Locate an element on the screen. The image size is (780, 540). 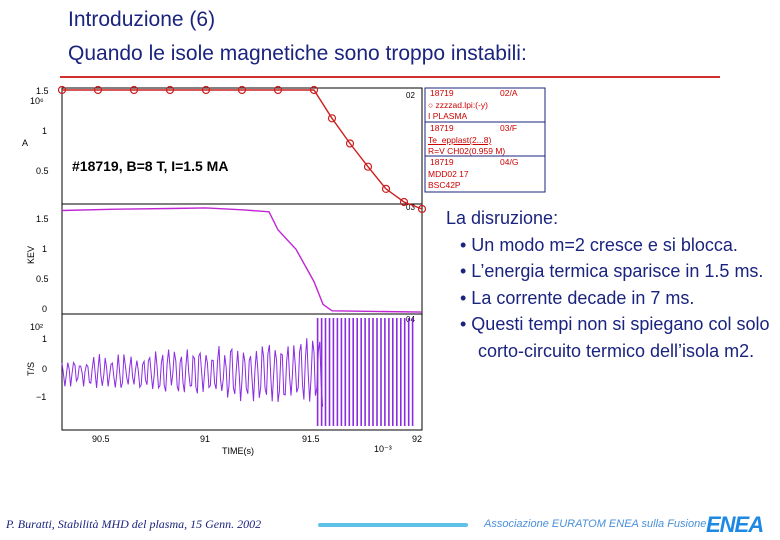
legend-3-signal: MDD02 17 is located at coordinates (448, 174).